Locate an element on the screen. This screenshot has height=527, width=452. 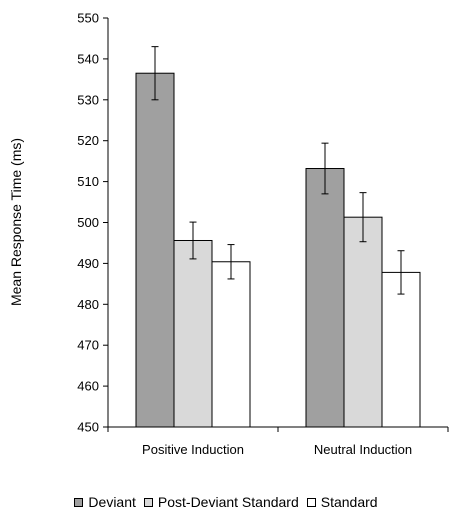
y-tick-label: 510 is located at coordinates (88, 181).